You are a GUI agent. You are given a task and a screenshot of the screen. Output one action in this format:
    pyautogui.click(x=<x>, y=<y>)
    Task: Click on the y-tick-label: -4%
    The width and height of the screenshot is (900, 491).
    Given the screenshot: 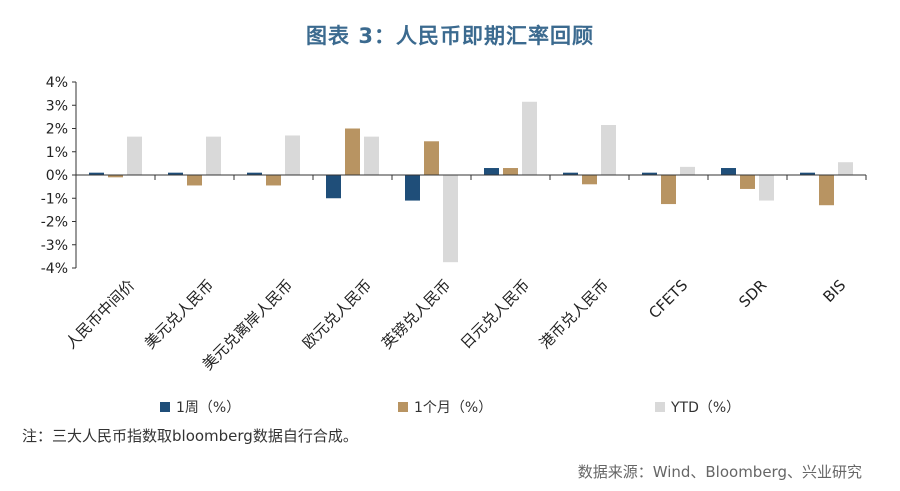 What is the action you would take?
    pyautogui.click(x=54, y=269)
    